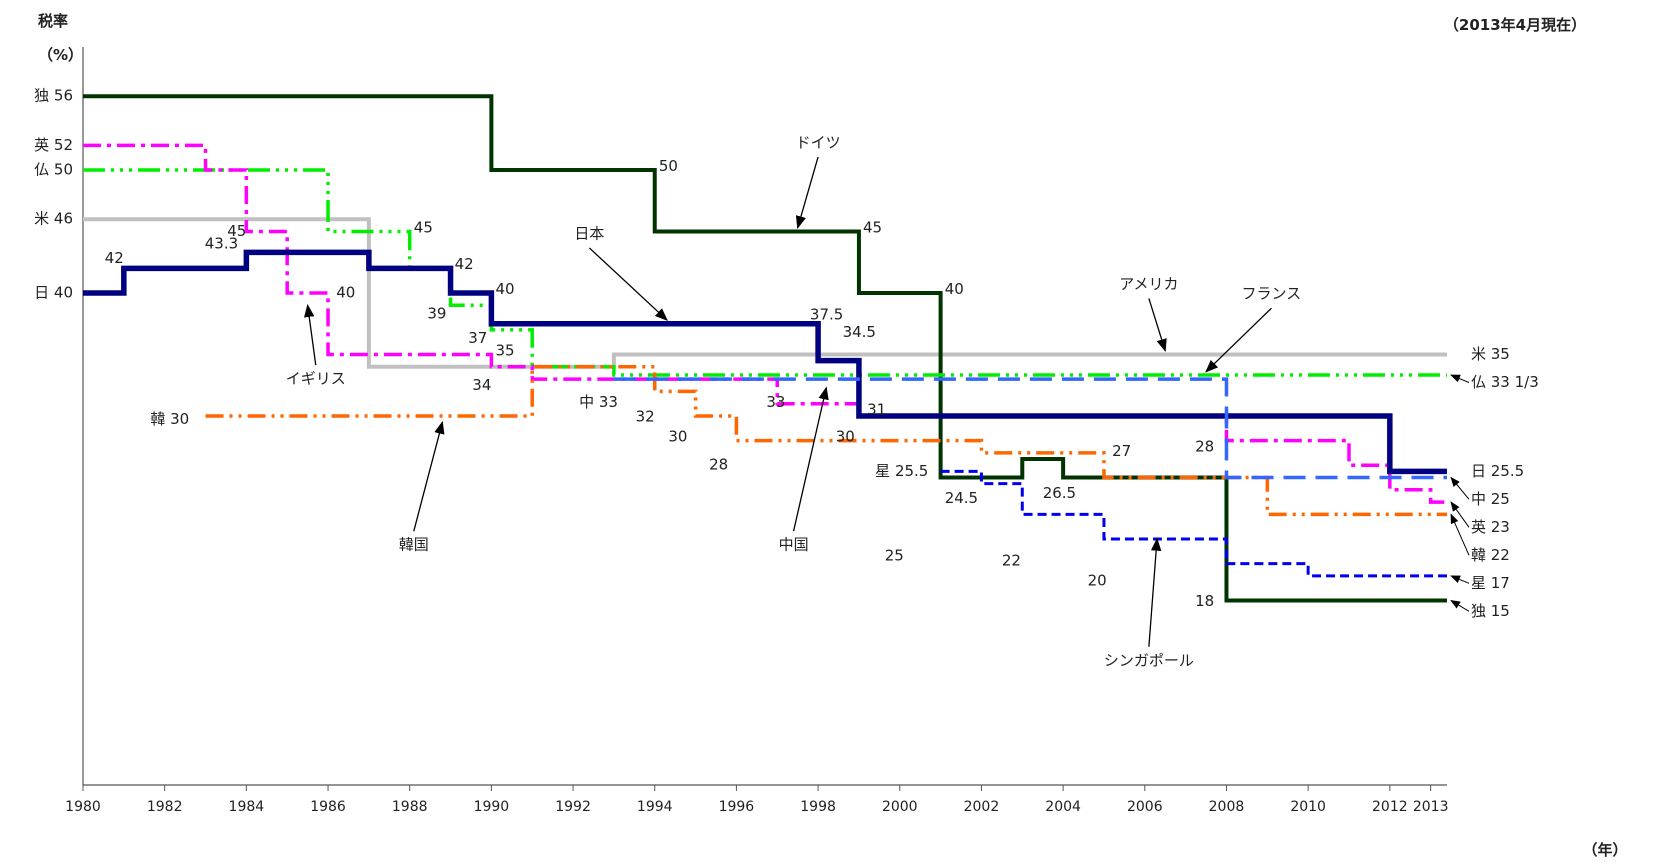  What do you see at coordinates (53, 293) in the screenshot?
I see `start-label-japan: 日 40` at bounding box center [53, 293].